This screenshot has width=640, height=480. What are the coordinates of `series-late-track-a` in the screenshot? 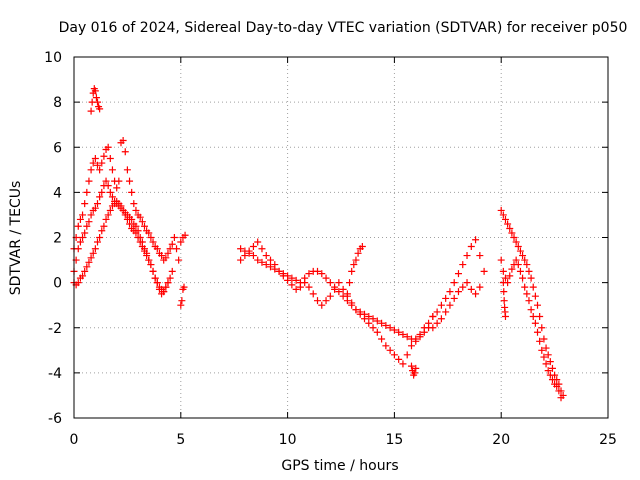 It's located at (532, 302).